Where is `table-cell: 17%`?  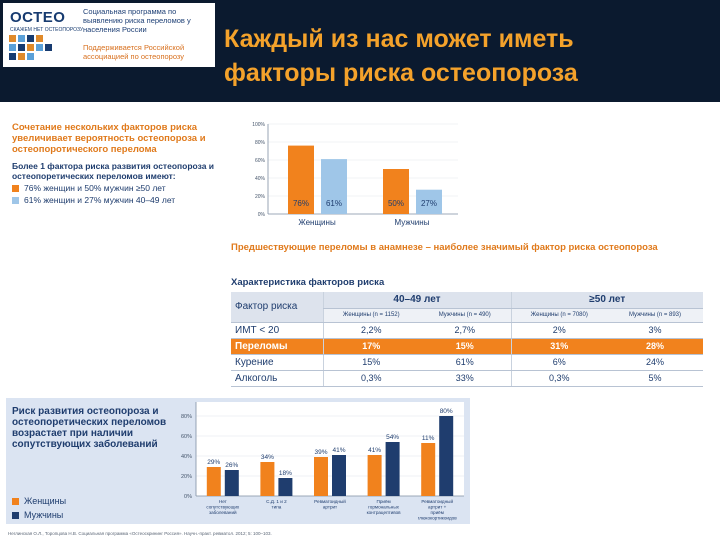
table-cell: 17% is located at coordinates (370, 346).